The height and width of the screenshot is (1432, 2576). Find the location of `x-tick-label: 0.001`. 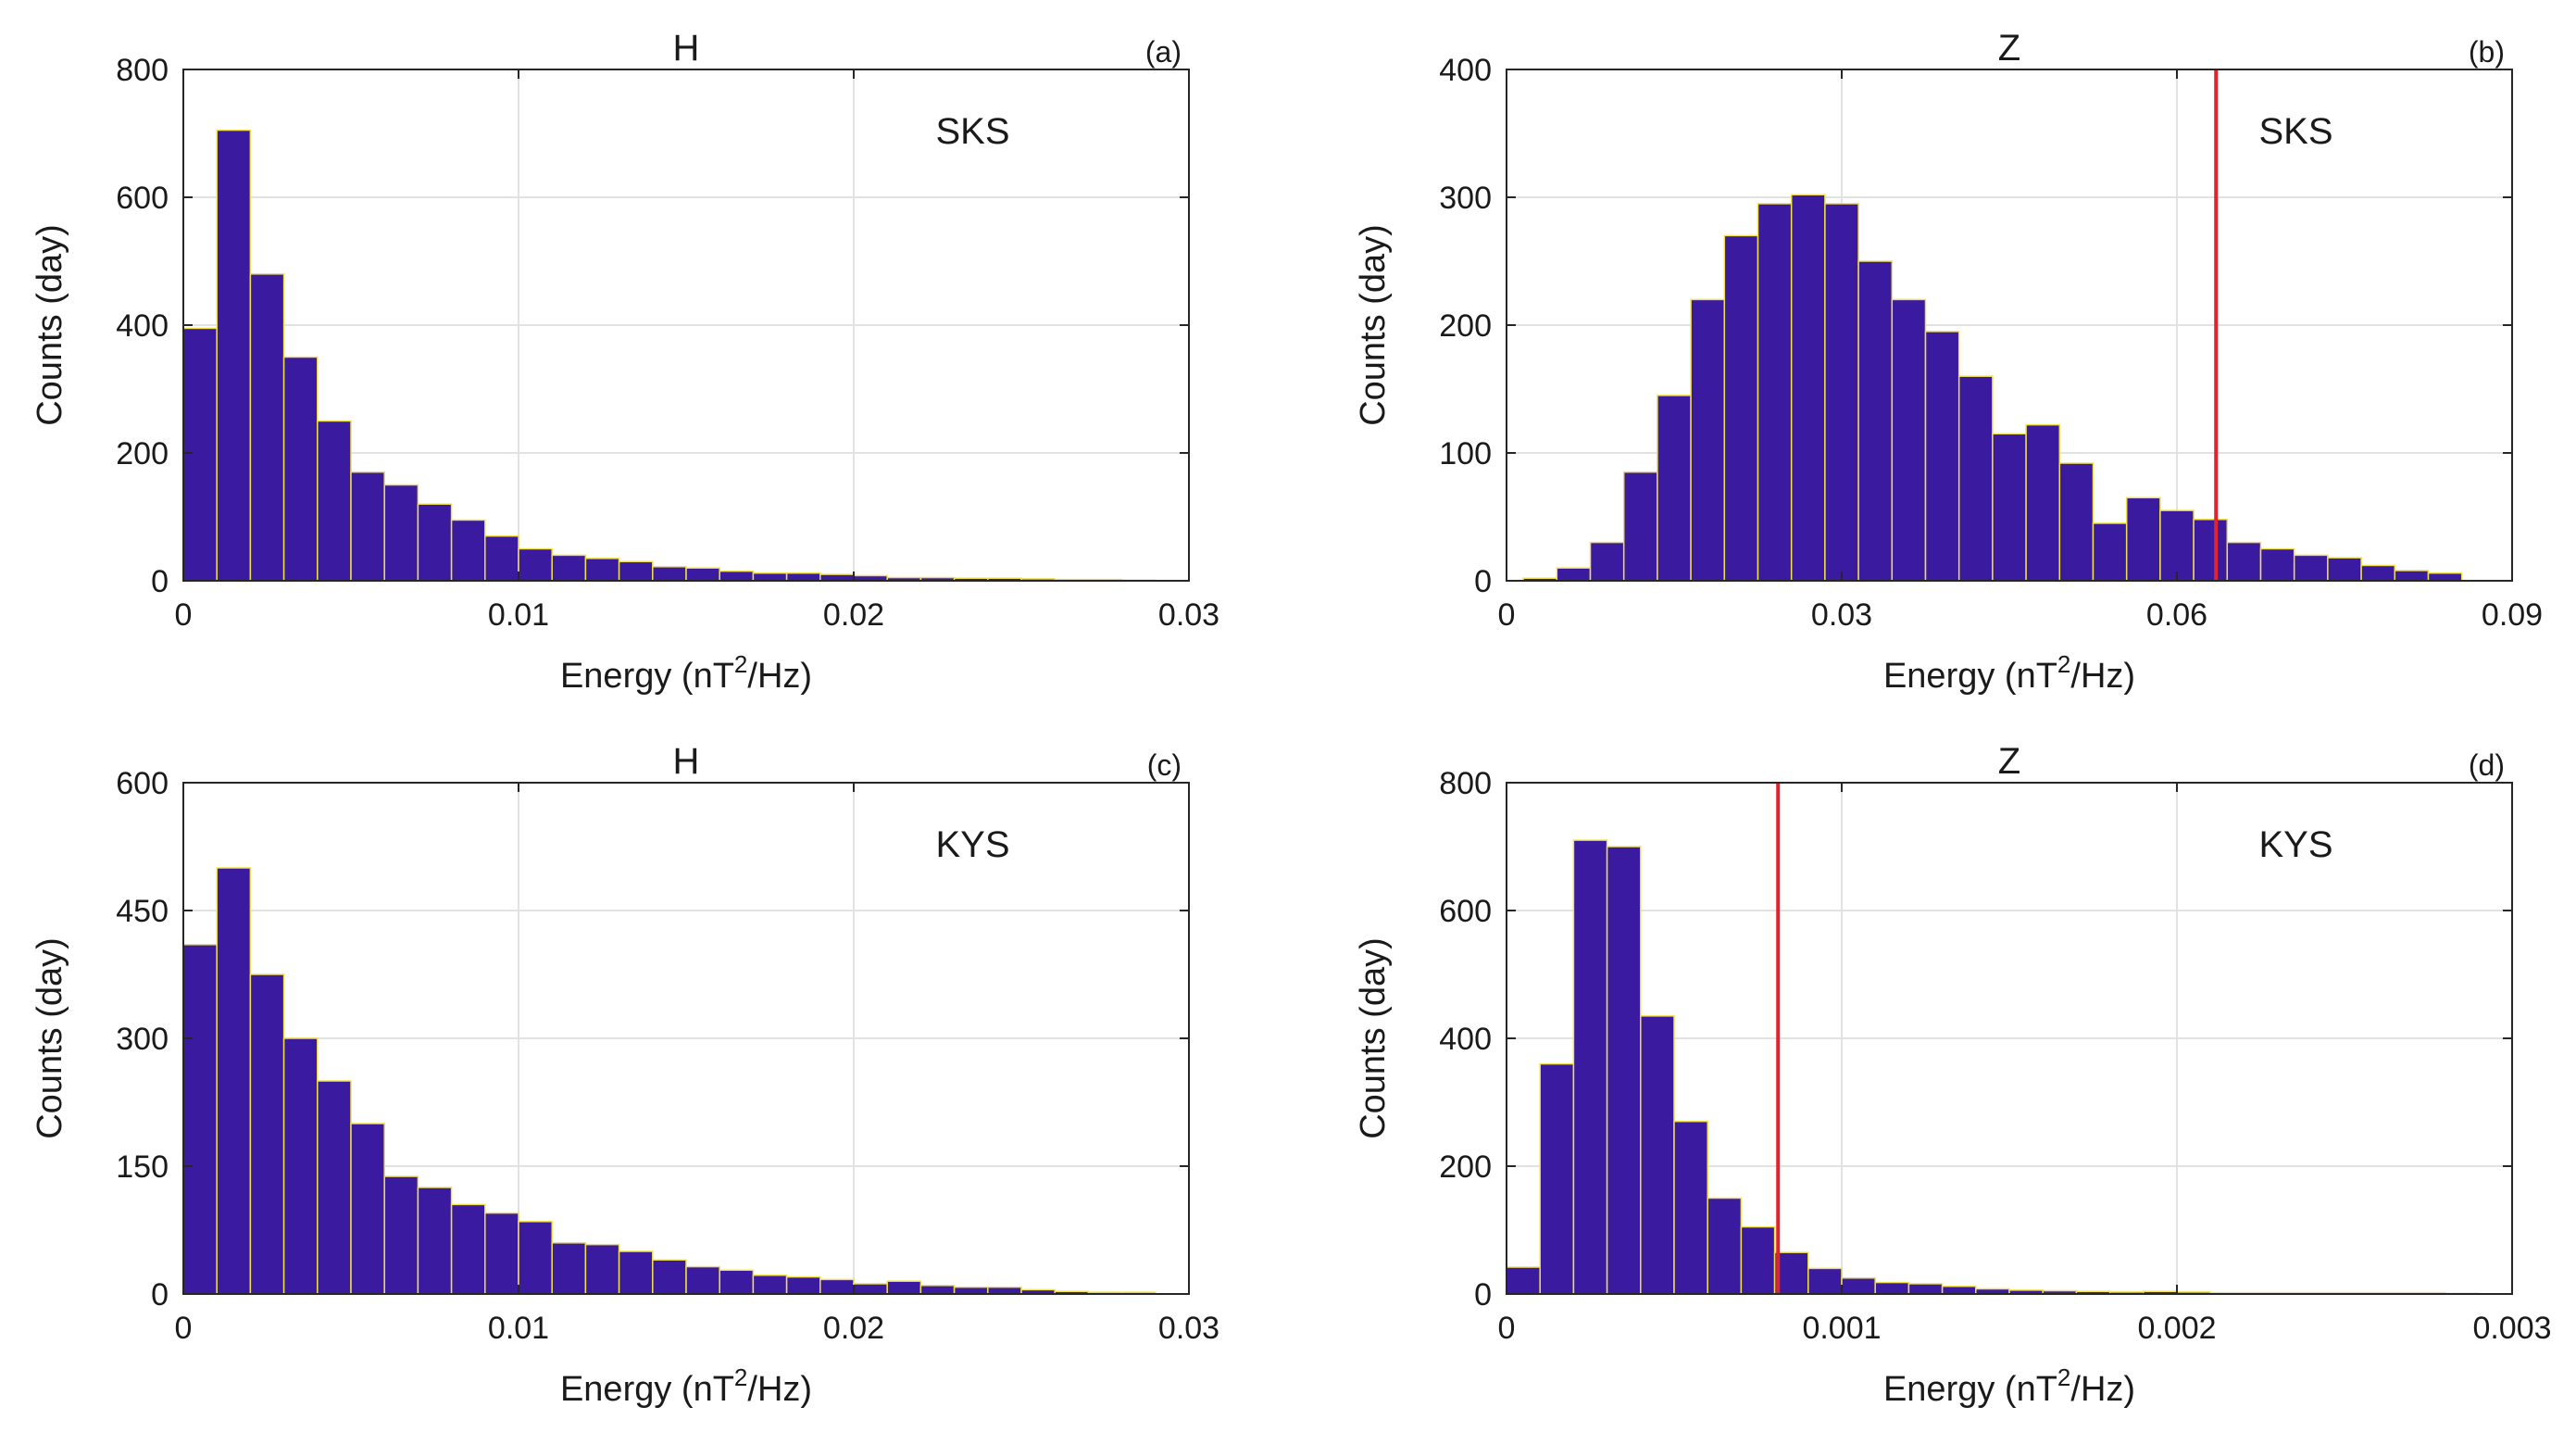

x-tick-label: 0.001 is located at coordinates (1841, 1329).